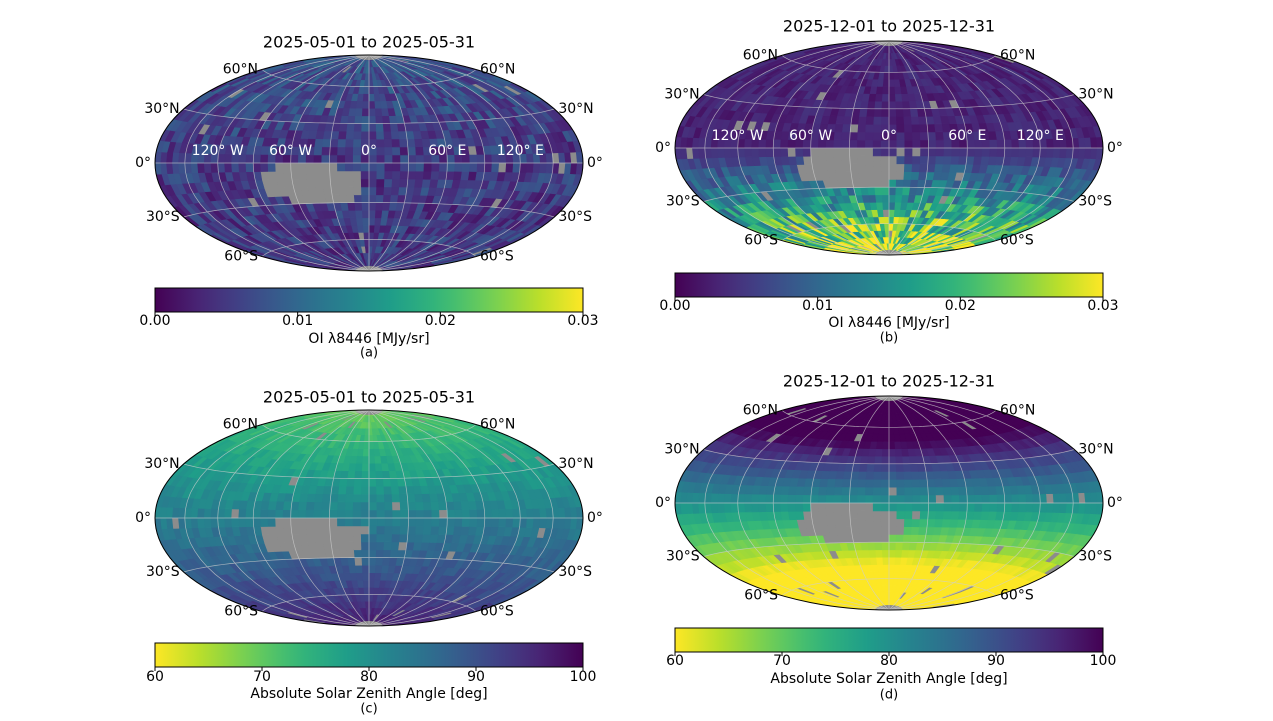 This screenshot has width=1273, height=721. Describe the element at coordinates (447, 151) in the screenshot. I see `lon-label: 60° E` at that location.